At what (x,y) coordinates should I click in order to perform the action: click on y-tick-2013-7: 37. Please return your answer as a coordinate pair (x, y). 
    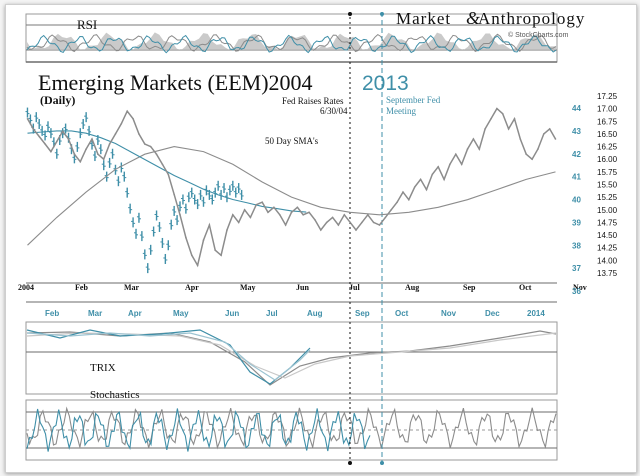
    Looking at the image, I should click on (576, 268).